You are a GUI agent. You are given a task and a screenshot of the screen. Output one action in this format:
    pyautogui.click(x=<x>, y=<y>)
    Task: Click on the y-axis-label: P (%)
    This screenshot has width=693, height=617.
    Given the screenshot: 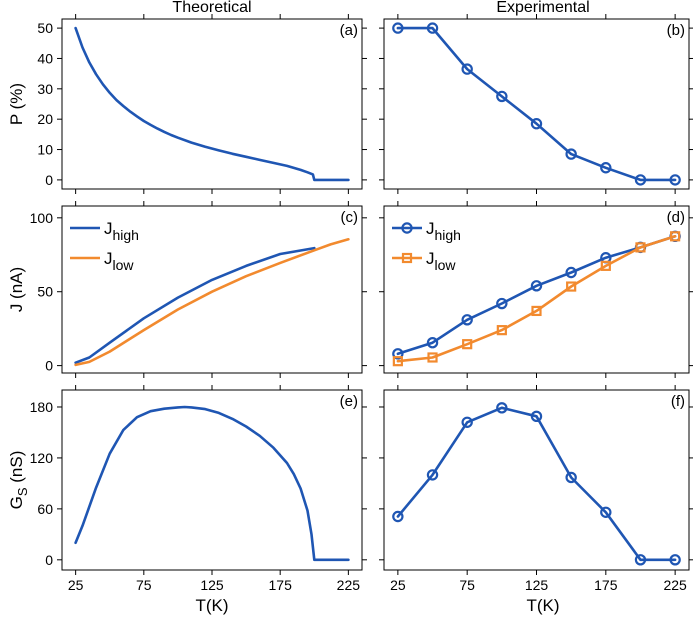 What is the action you would take?
    pyautogui.click(x=16, y=104)
    